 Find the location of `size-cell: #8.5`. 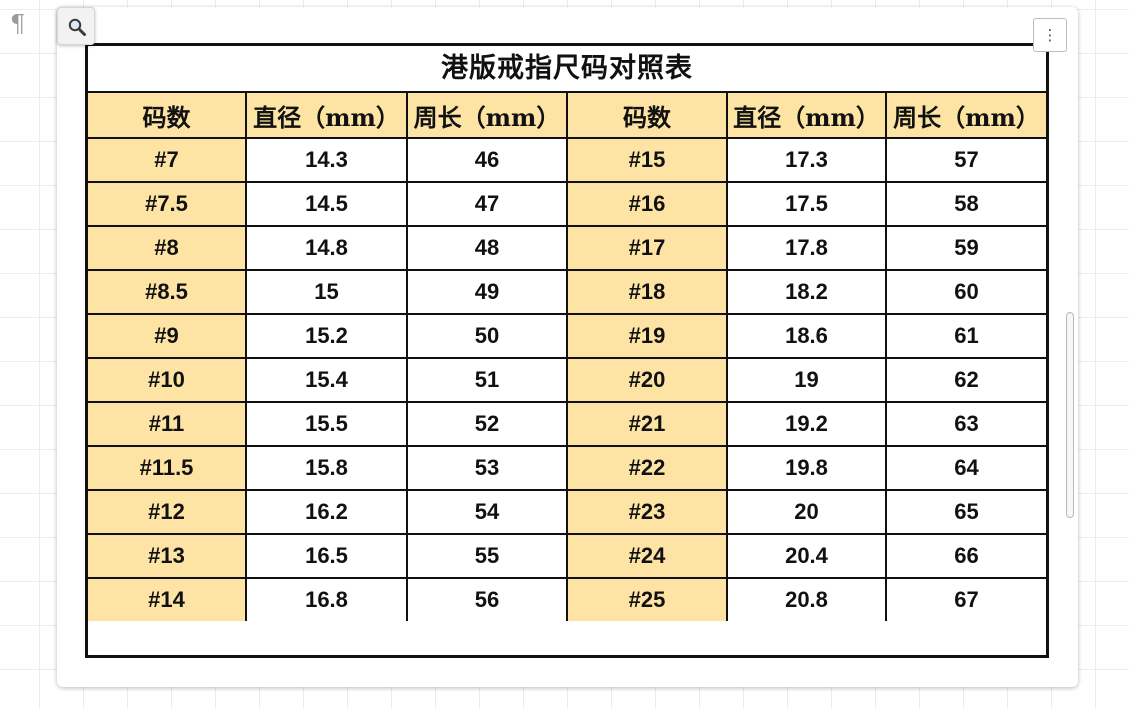

size-cell: #8.5 is located at coordinates (167, 292).